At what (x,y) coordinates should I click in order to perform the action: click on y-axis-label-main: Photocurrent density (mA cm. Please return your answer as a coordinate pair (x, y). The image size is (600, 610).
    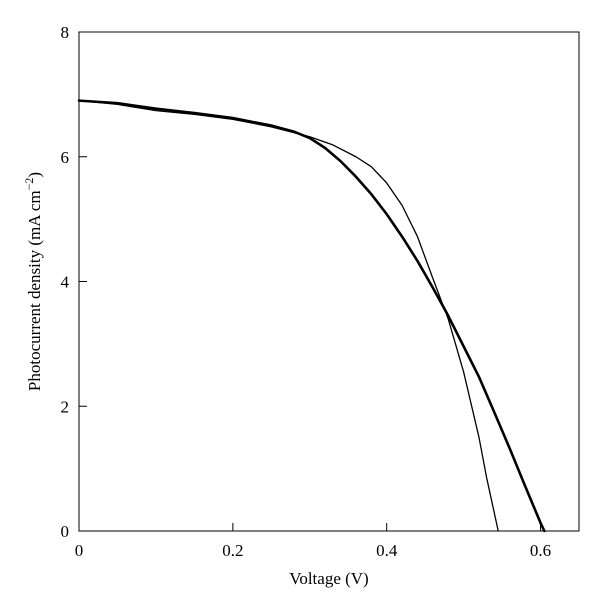
    Looking at the image, I should click on (34, 290).